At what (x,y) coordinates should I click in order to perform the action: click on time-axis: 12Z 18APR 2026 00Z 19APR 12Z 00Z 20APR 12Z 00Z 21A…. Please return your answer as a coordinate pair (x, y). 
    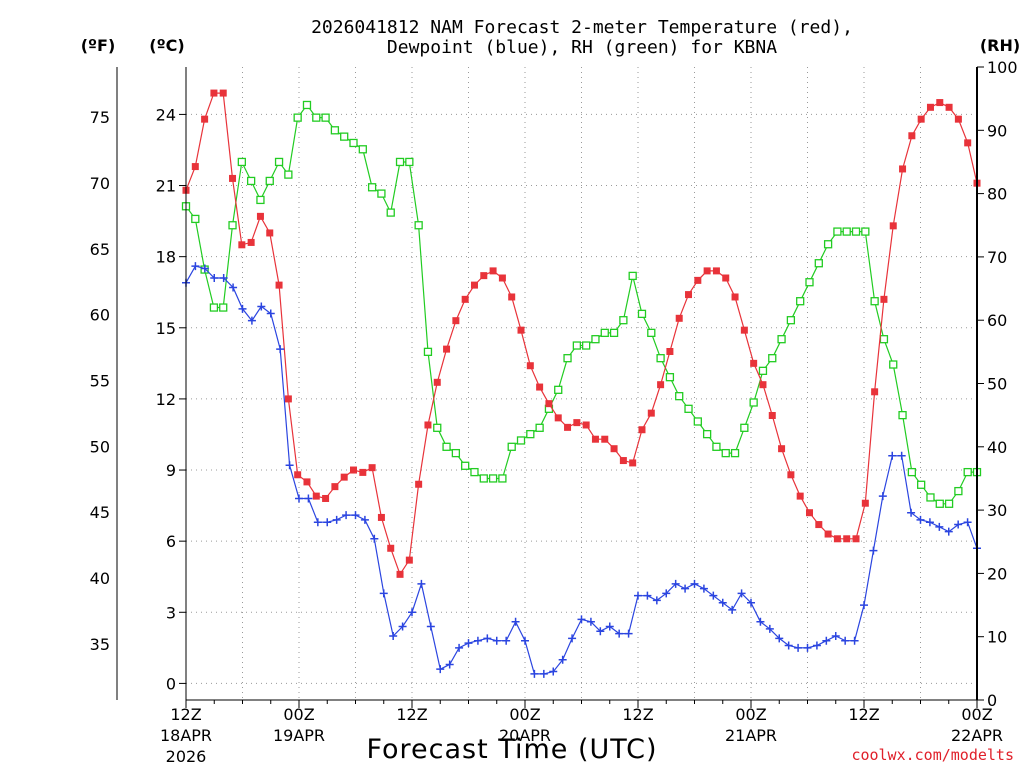
    Looking at the image, I should click on (581, 733).